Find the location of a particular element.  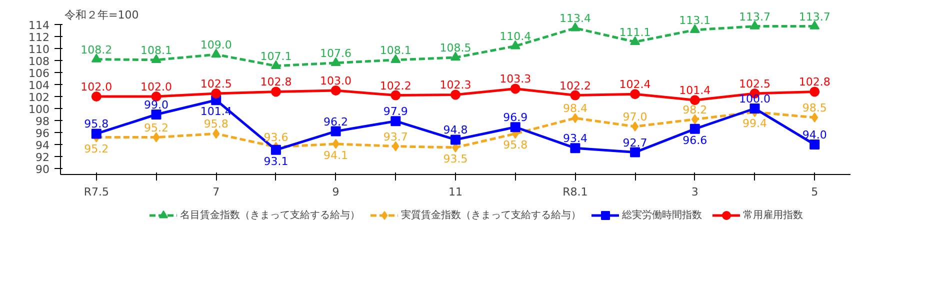

data-label: 108.2 is located at coordinates (96, 49).